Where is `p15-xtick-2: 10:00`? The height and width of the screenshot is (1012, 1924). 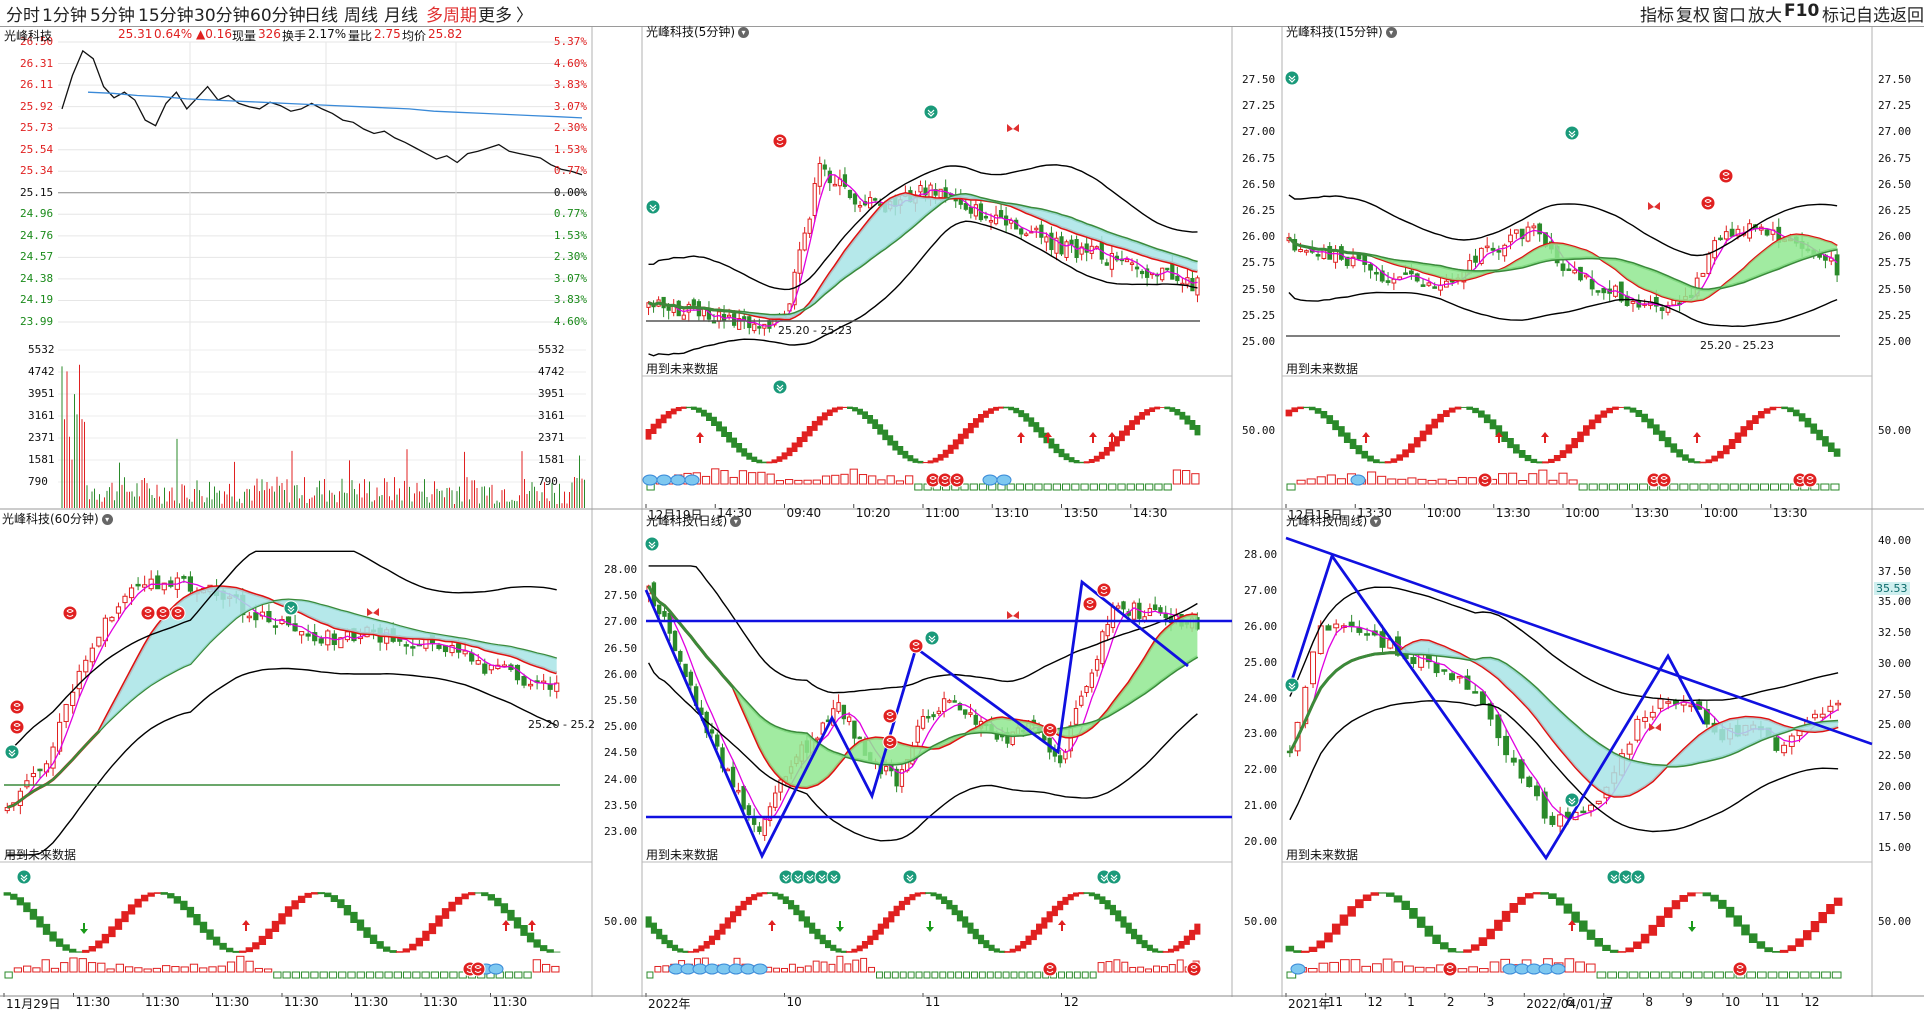
p15-xtick-2: 10:00 is located at coordinates (1444, 513).